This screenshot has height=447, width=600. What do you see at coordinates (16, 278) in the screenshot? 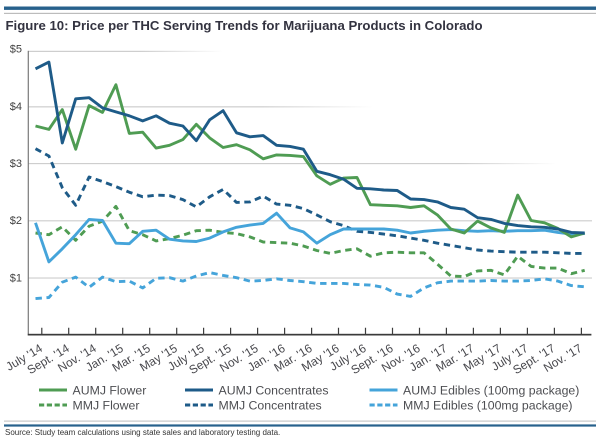
I see `svg-text: $1` at bounding box center [16, 278].